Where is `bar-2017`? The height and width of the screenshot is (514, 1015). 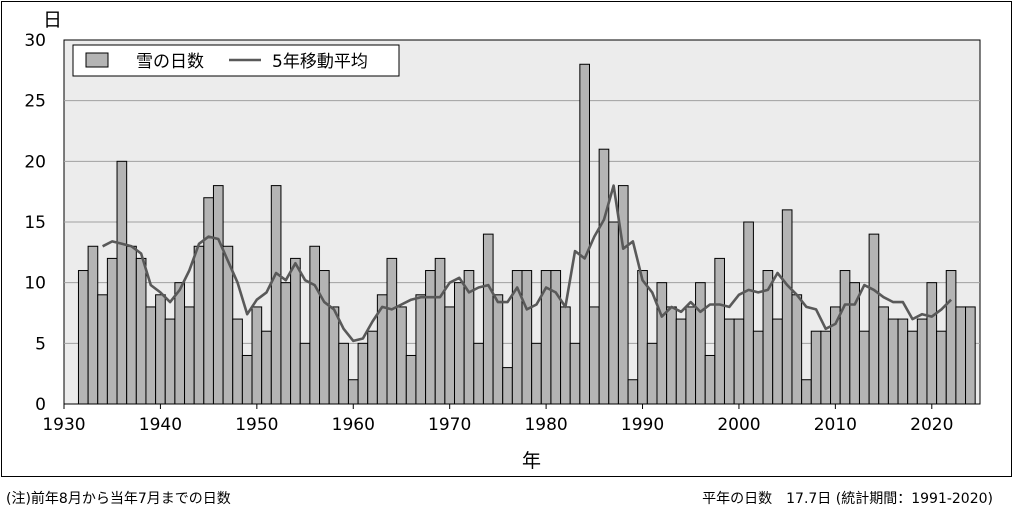 bar-2017 is located at coordinates (903, 361).